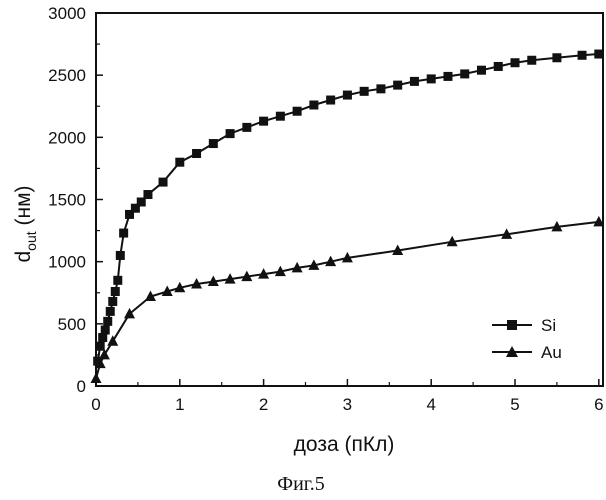 This screenshot has height=500, width=606. What do you see at coordinates (598, 404) in the screenshot?
I see `x-tick-label: 6` at bounding box center [598, 404].